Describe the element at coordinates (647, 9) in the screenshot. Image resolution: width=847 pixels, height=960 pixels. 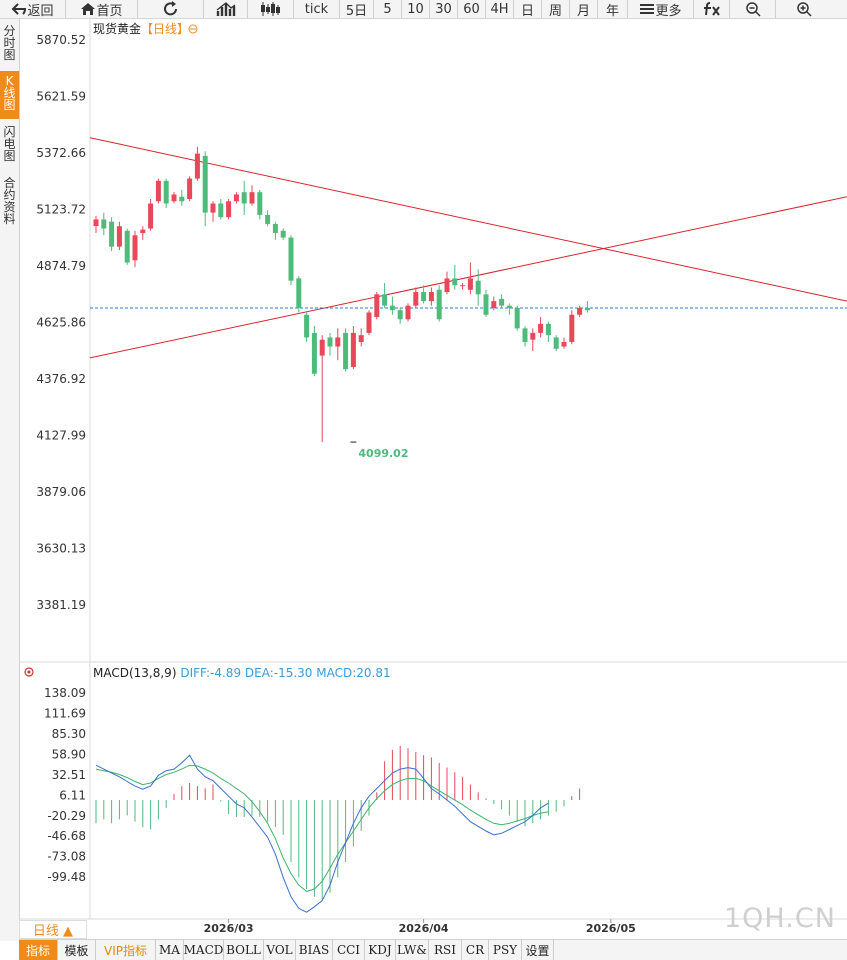
I see `menu-icon` at that location.